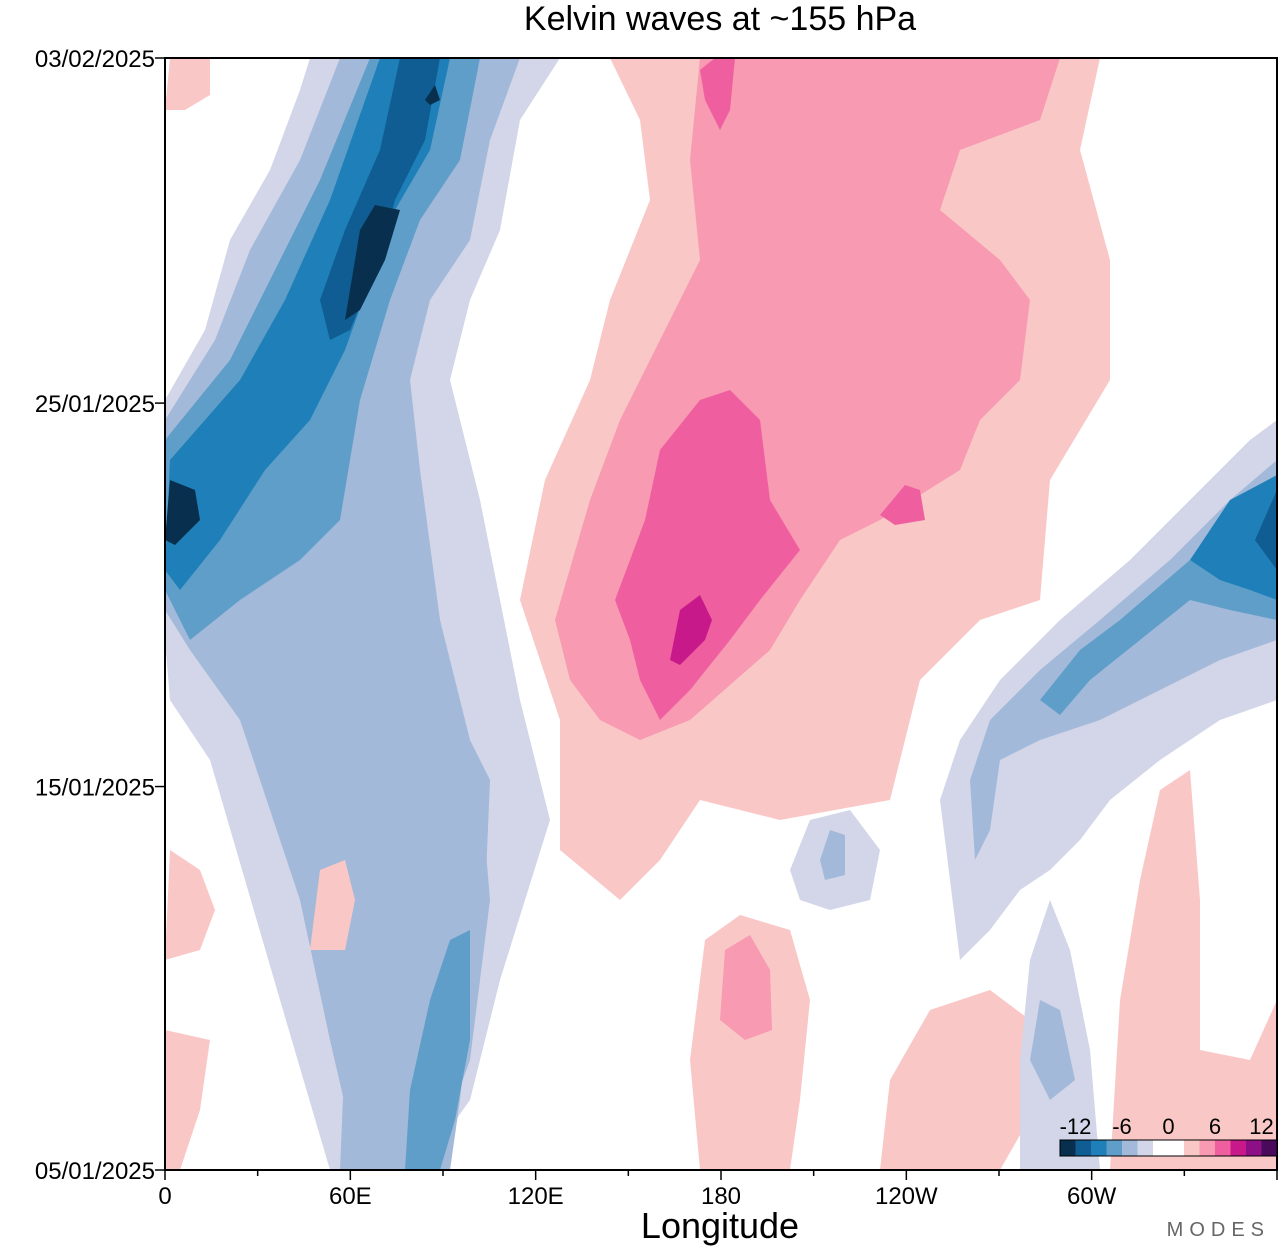  I want to click on y-tick-label: 15/01/2025, so click(95, 788).